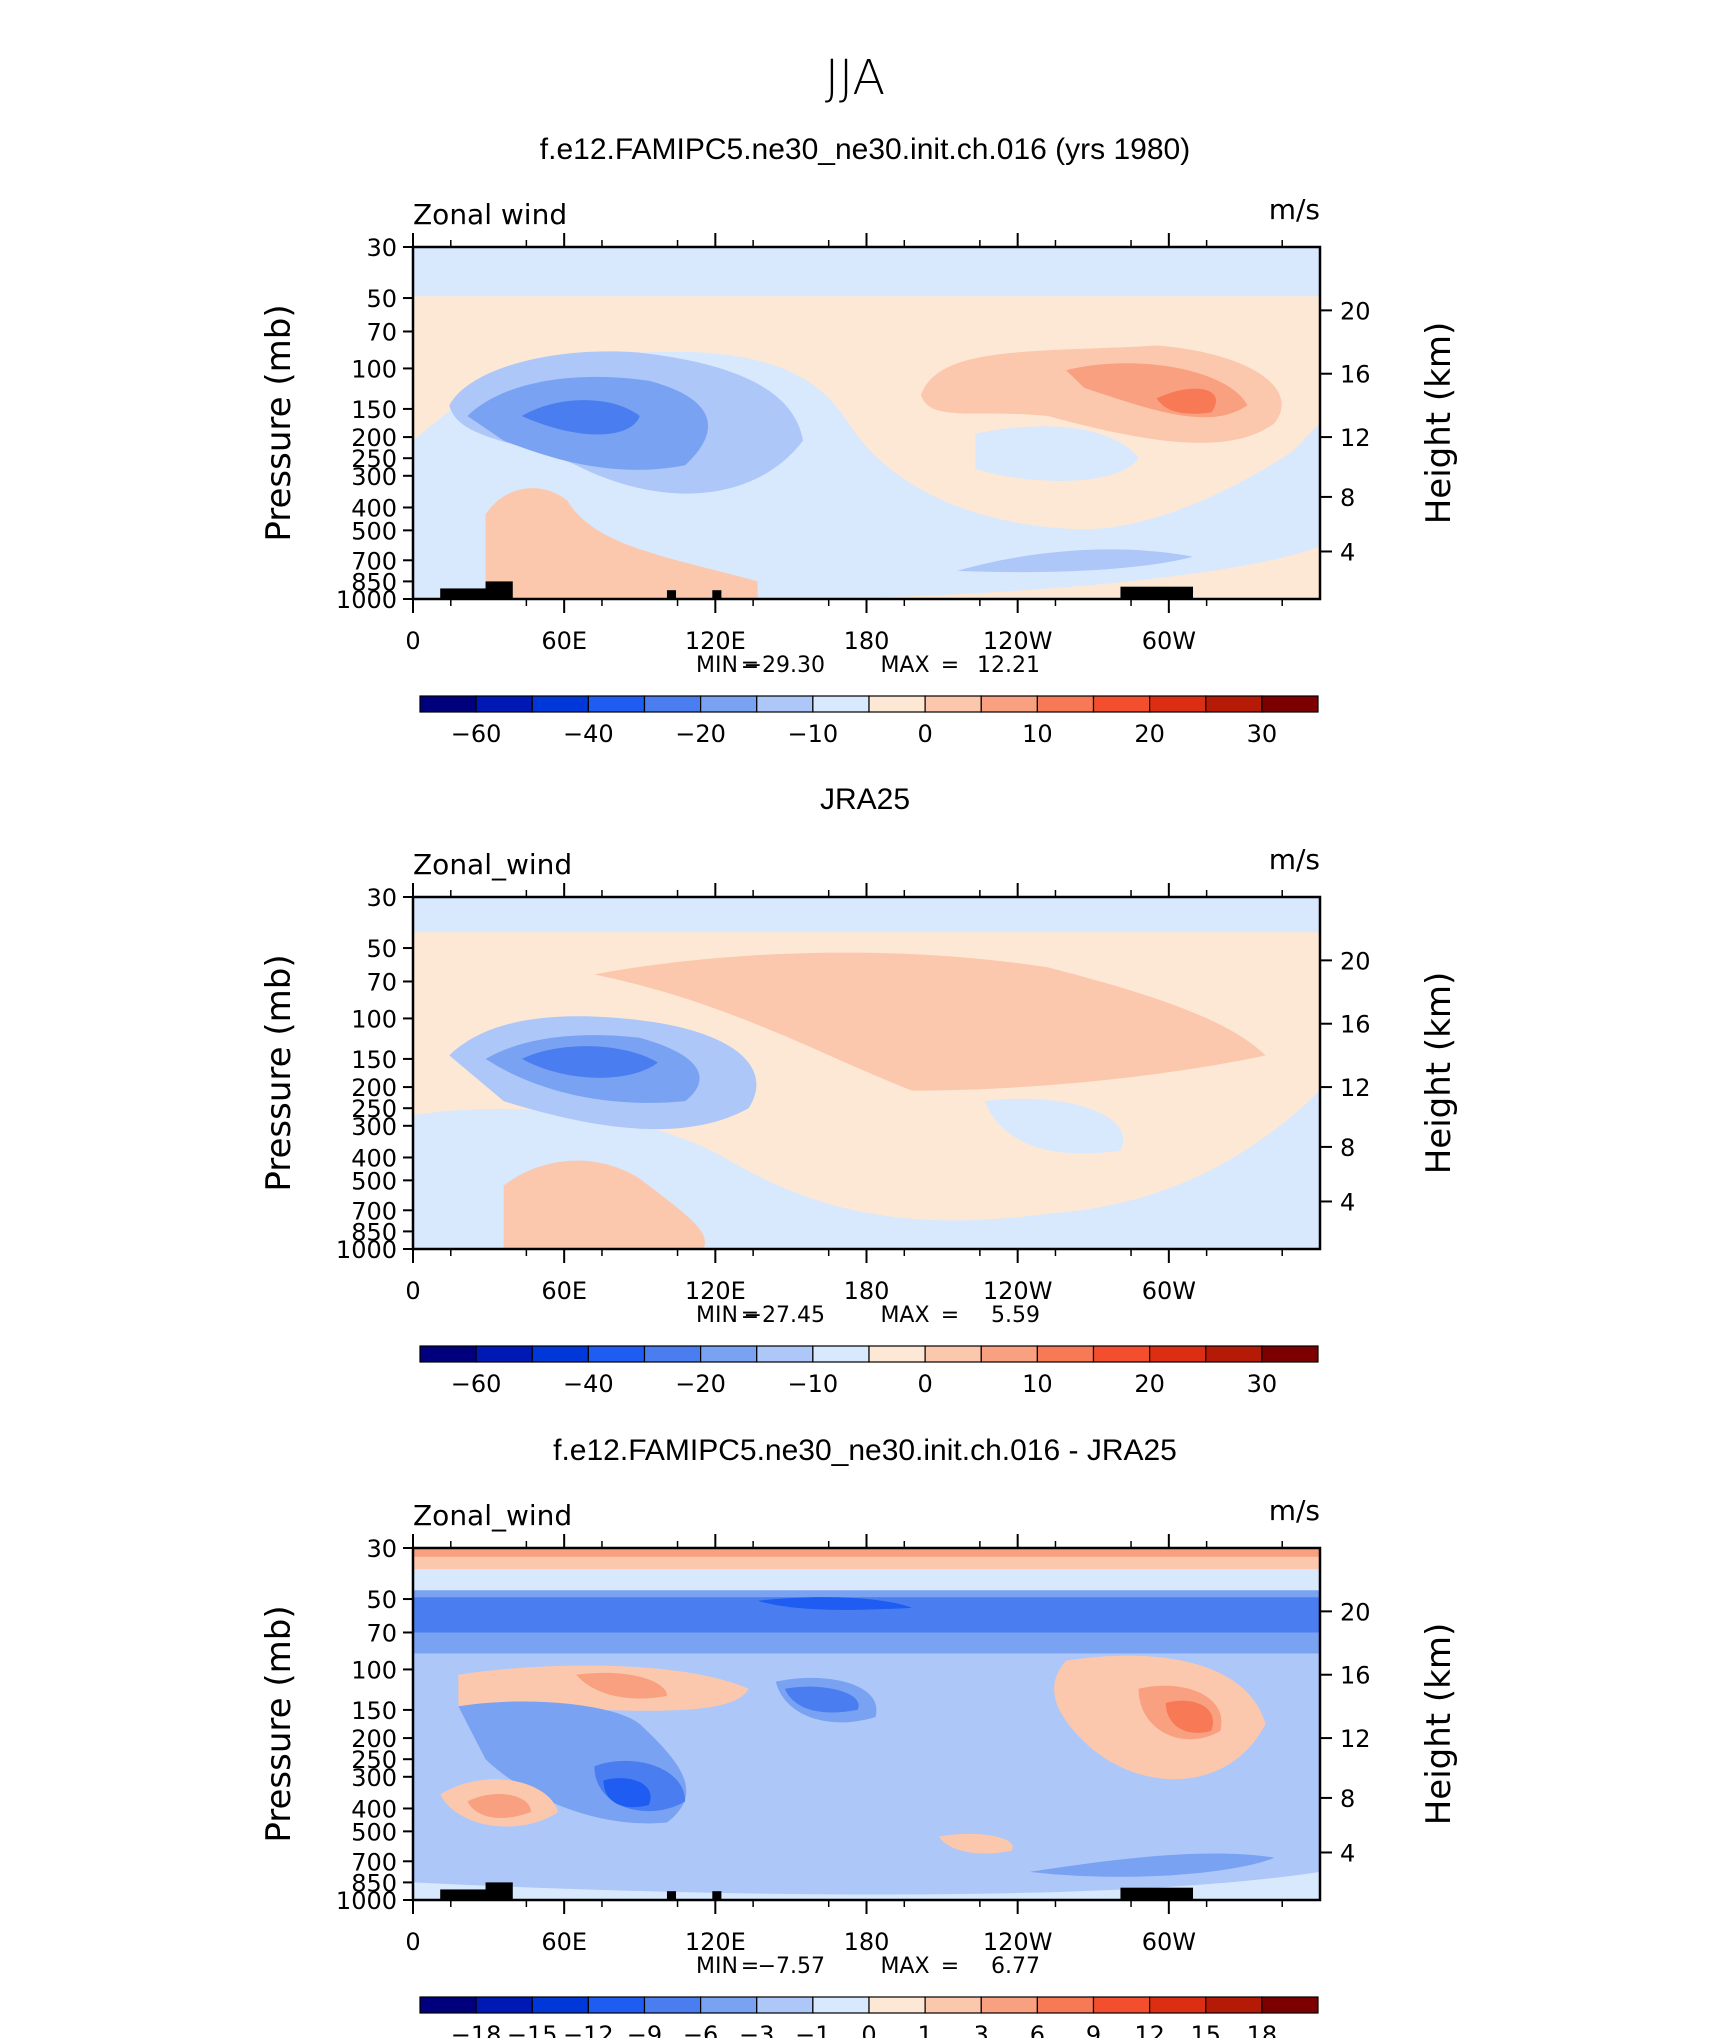 The height and width of the screenshot is (2038, 1710). I want to click on colorbar-label: 15, so click(1205, 2029).